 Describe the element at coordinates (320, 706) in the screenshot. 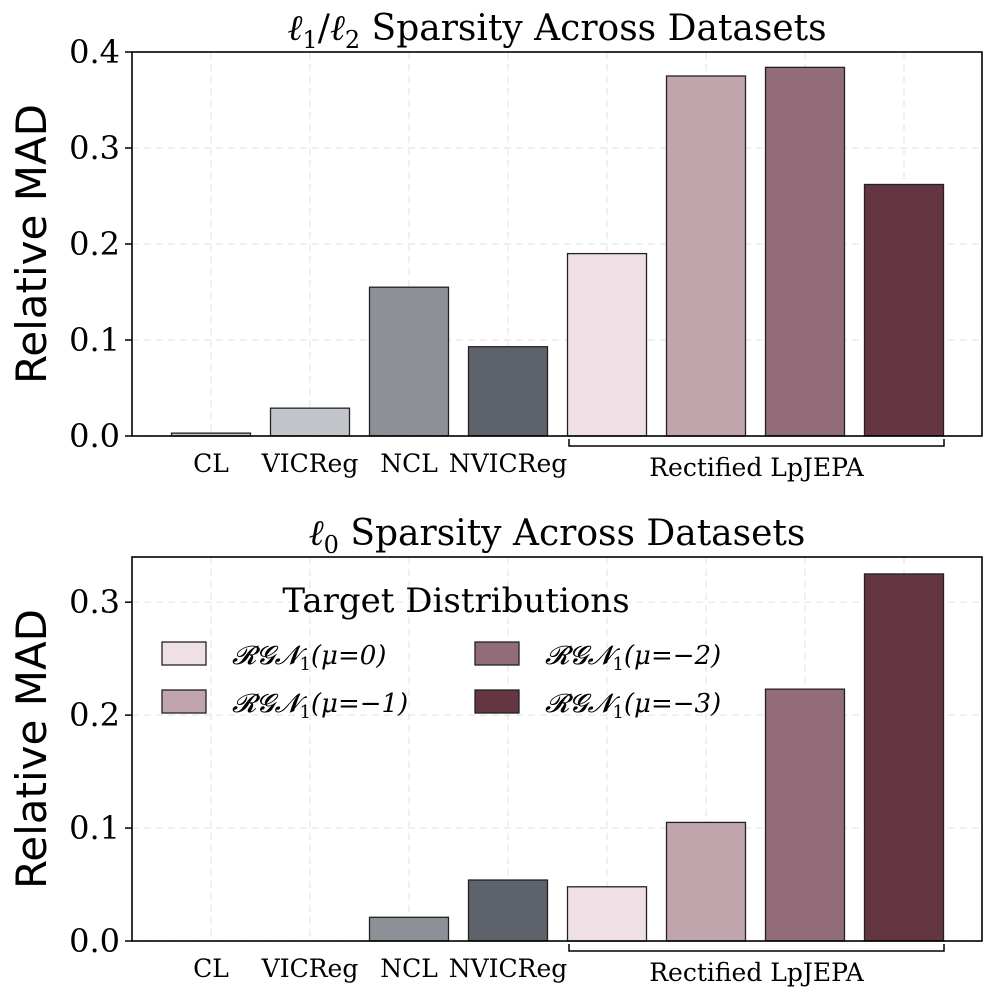

I see `legend-entry: 𝓡𝓖𝓝1(μ=−1)` at that location.